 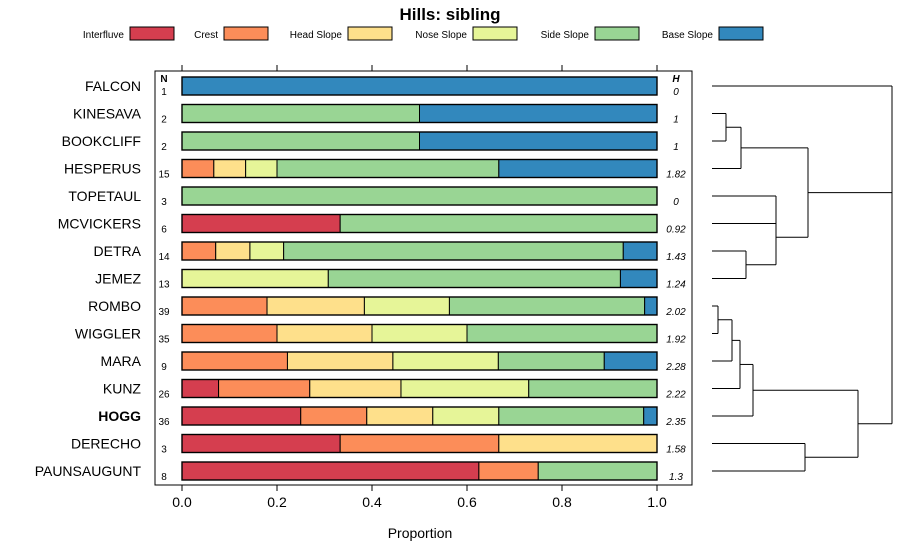 What do you see at coordinates (802, 278) in the screenshot?
I see `dendrogram` at bounding box center [802, 278].